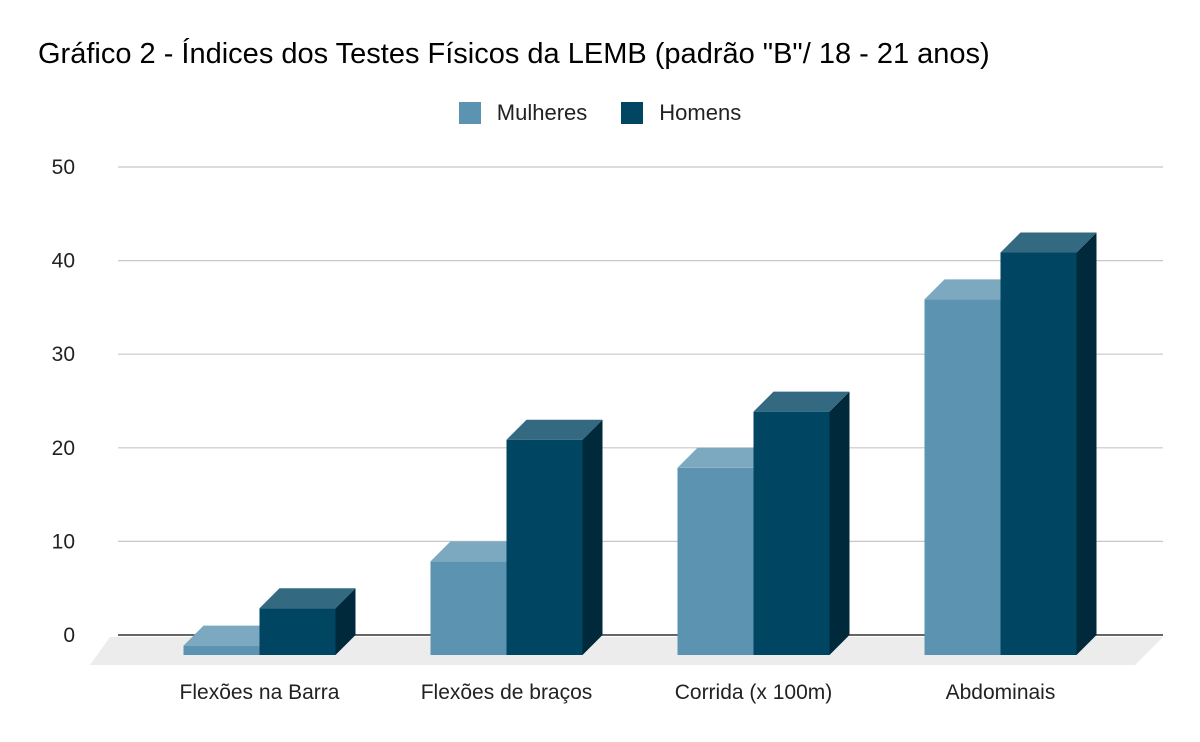 This screenshot has width=1200, height=742. I want to click on x-category-label-2: Flexões de braços, so click(507, 692).